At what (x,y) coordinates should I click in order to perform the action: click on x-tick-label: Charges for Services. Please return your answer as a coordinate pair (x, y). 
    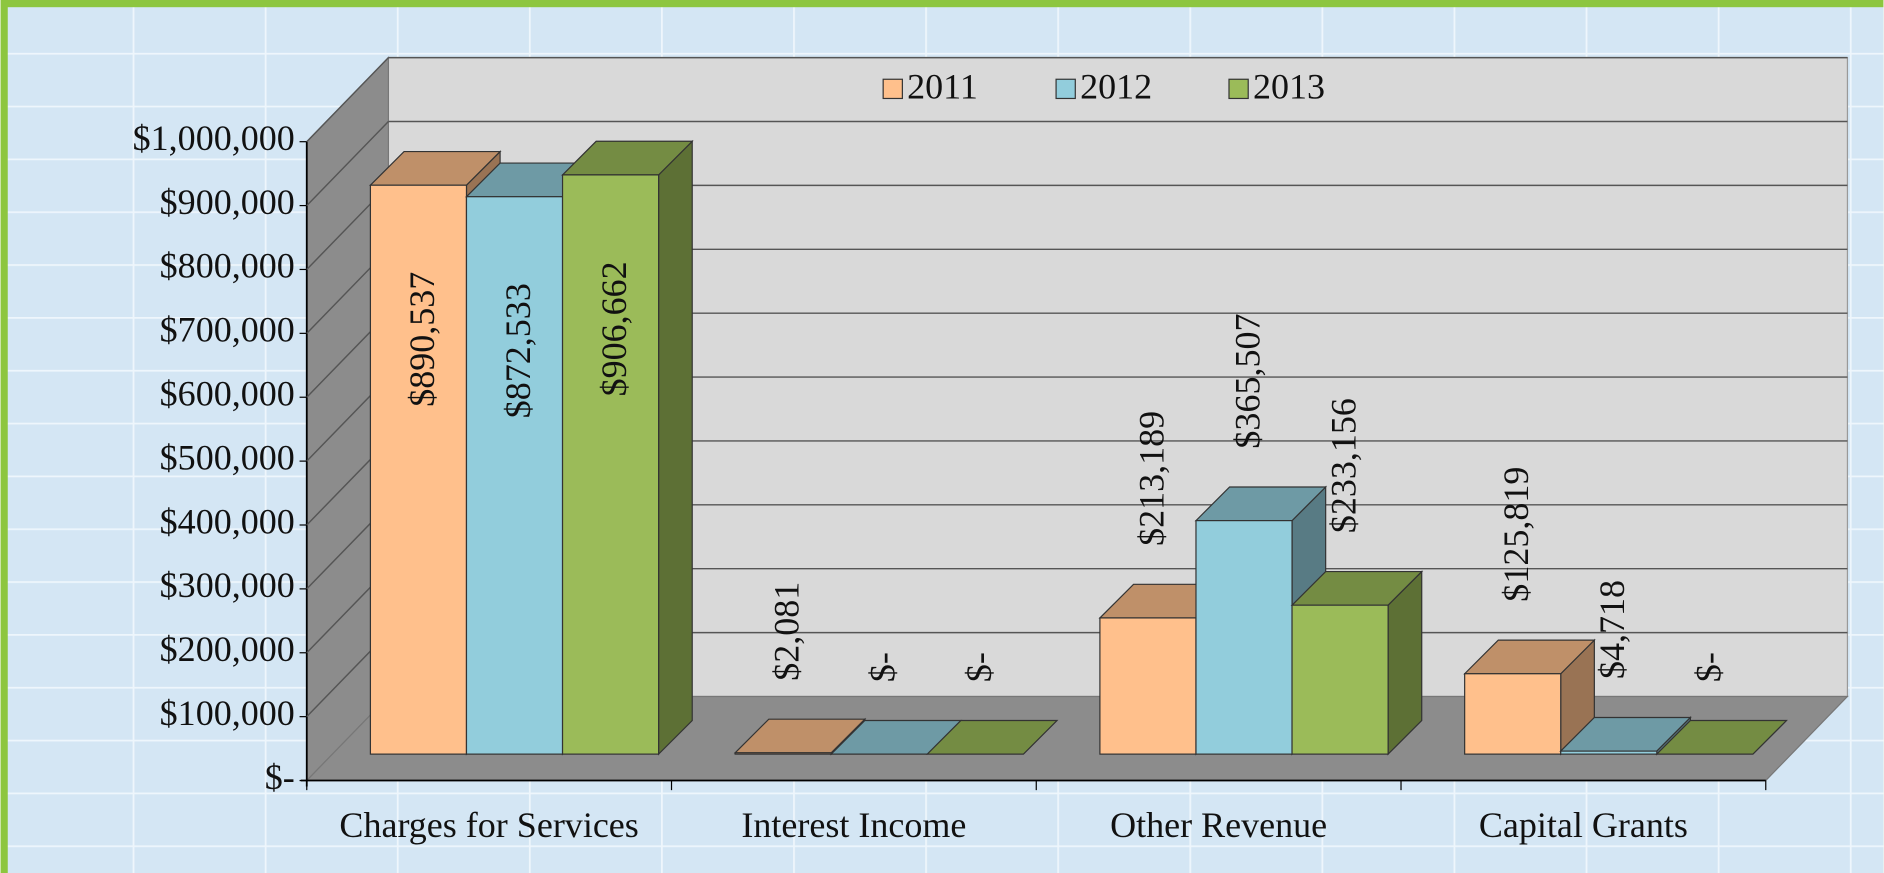
    Looking at the image, I should click on (488, 825).